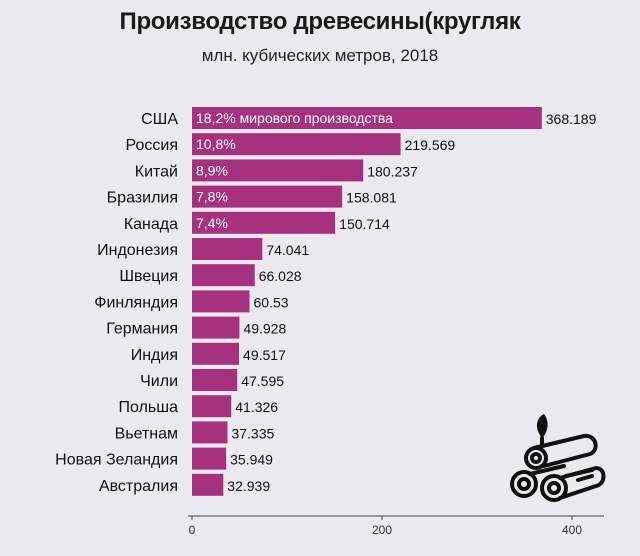 This screenshot has height=556, width=640. Describe the element at coordinates (142, 329) in the screenshot. I see `category-label: Германия` at that location.